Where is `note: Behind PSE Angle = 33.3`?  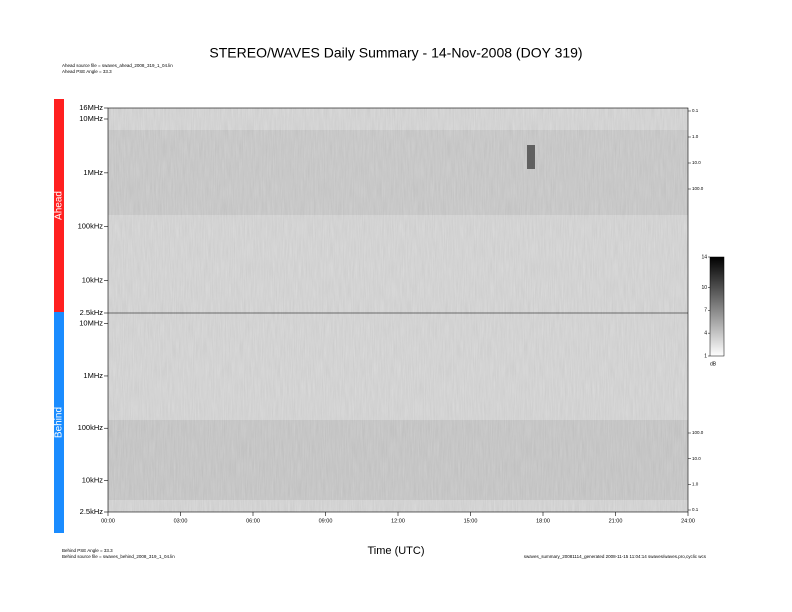
note: Behind PSE Angle = 33.3 is located at coordinates (87, 550).